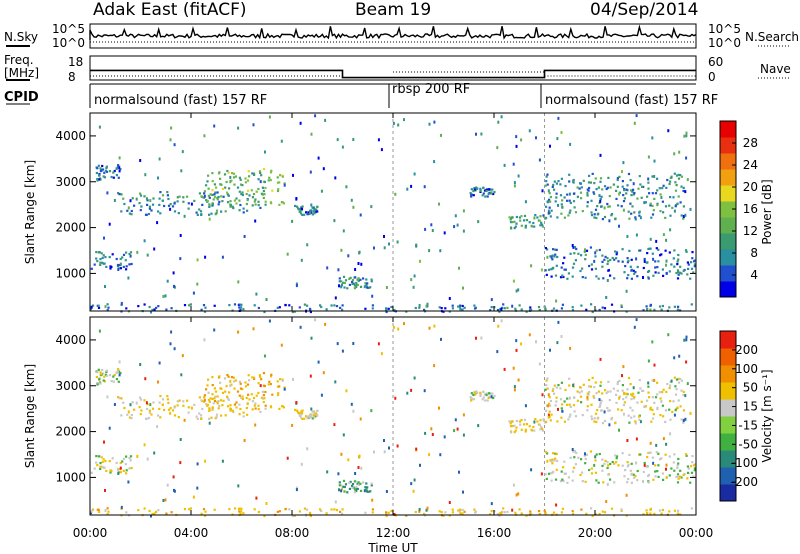  What do you see at coordinates (632, 100) in the screenshot?
I see `cpid-segment-3: normalsound (fast) 157 RF` at bounding box center [632, 100].